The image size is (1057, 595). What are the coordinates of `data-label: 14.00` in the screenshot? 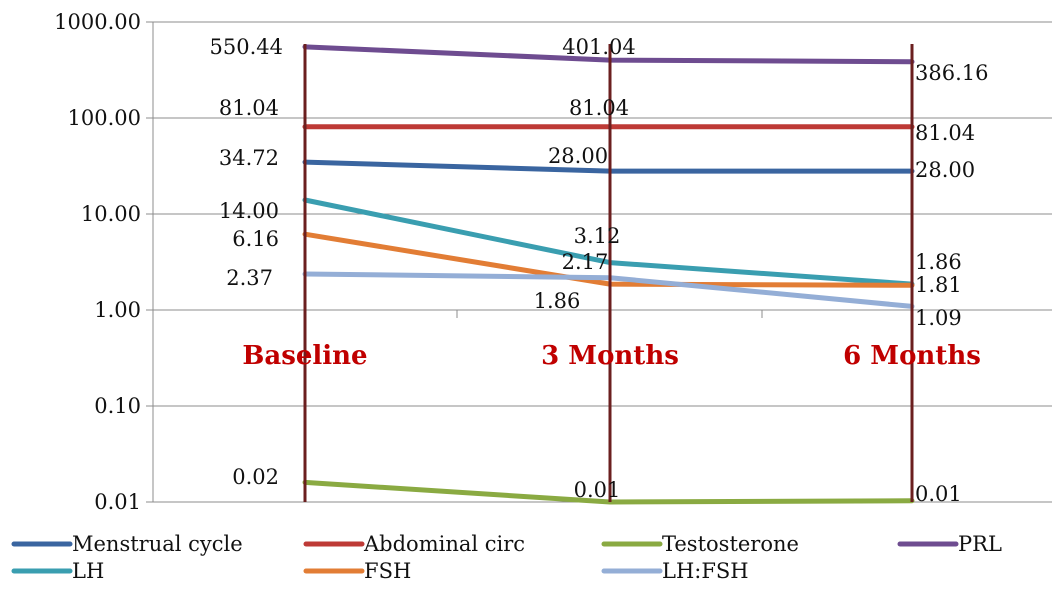 It's located at (249, 211).